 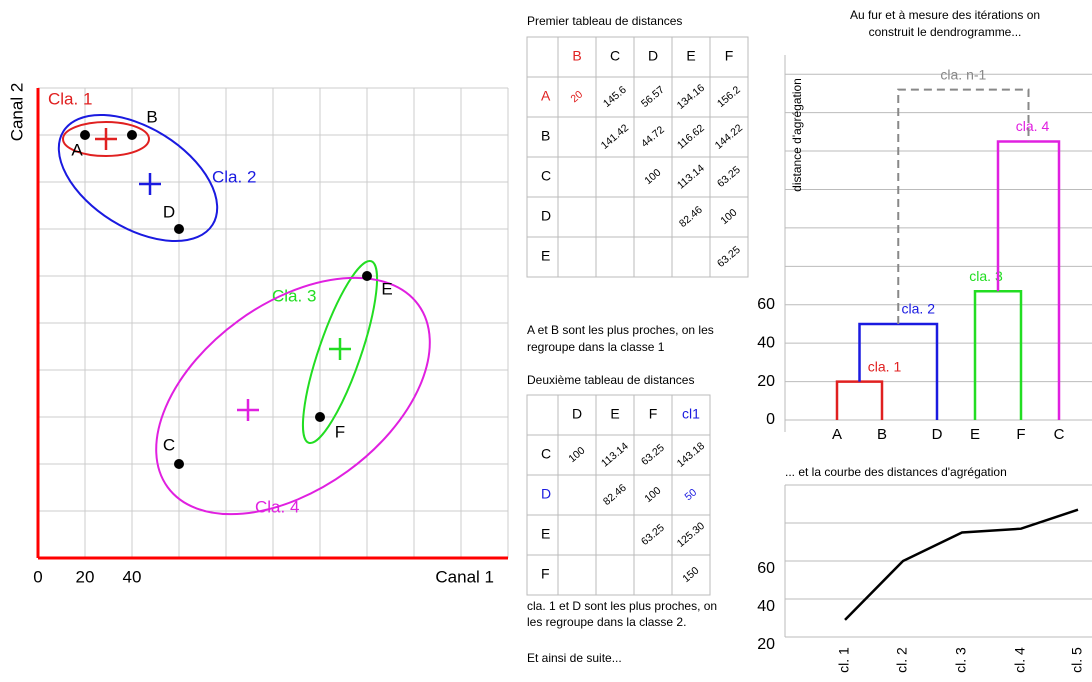 What do you see at coordinates (85, 576) in the screenshot?
I see `x-tick-label: 20` at bounding box center [85, 576].